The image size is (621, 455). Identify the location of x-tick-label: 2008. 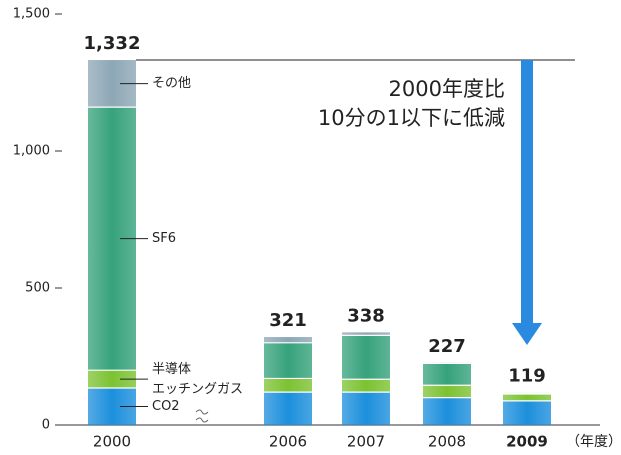
(447, 442).